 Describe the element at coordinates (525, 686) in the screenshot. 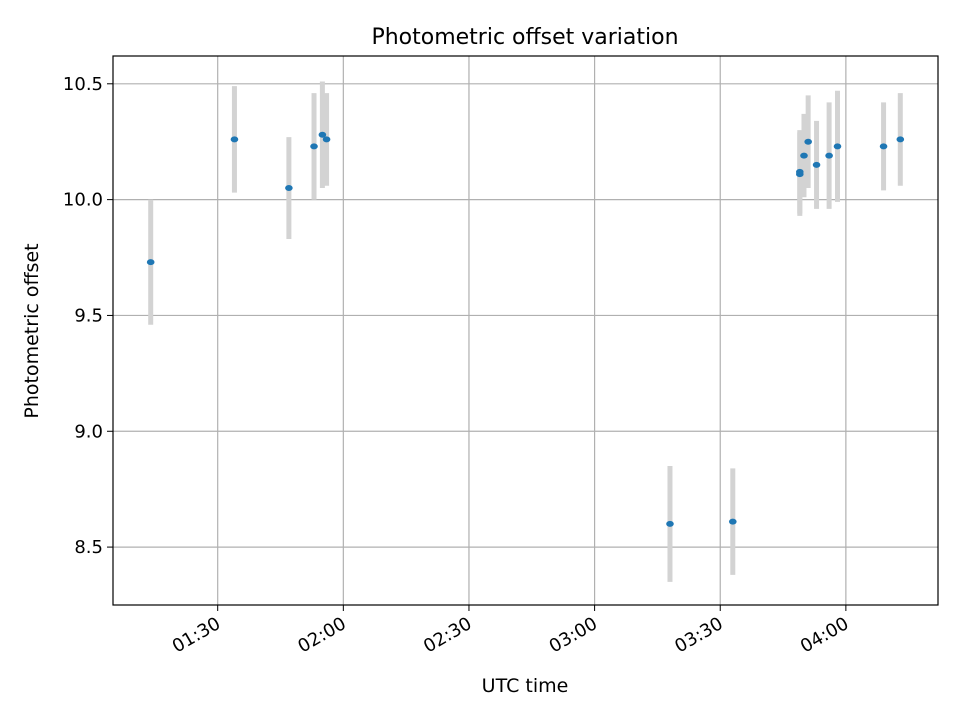

I see `x-axis-label: UTC time` at that location.